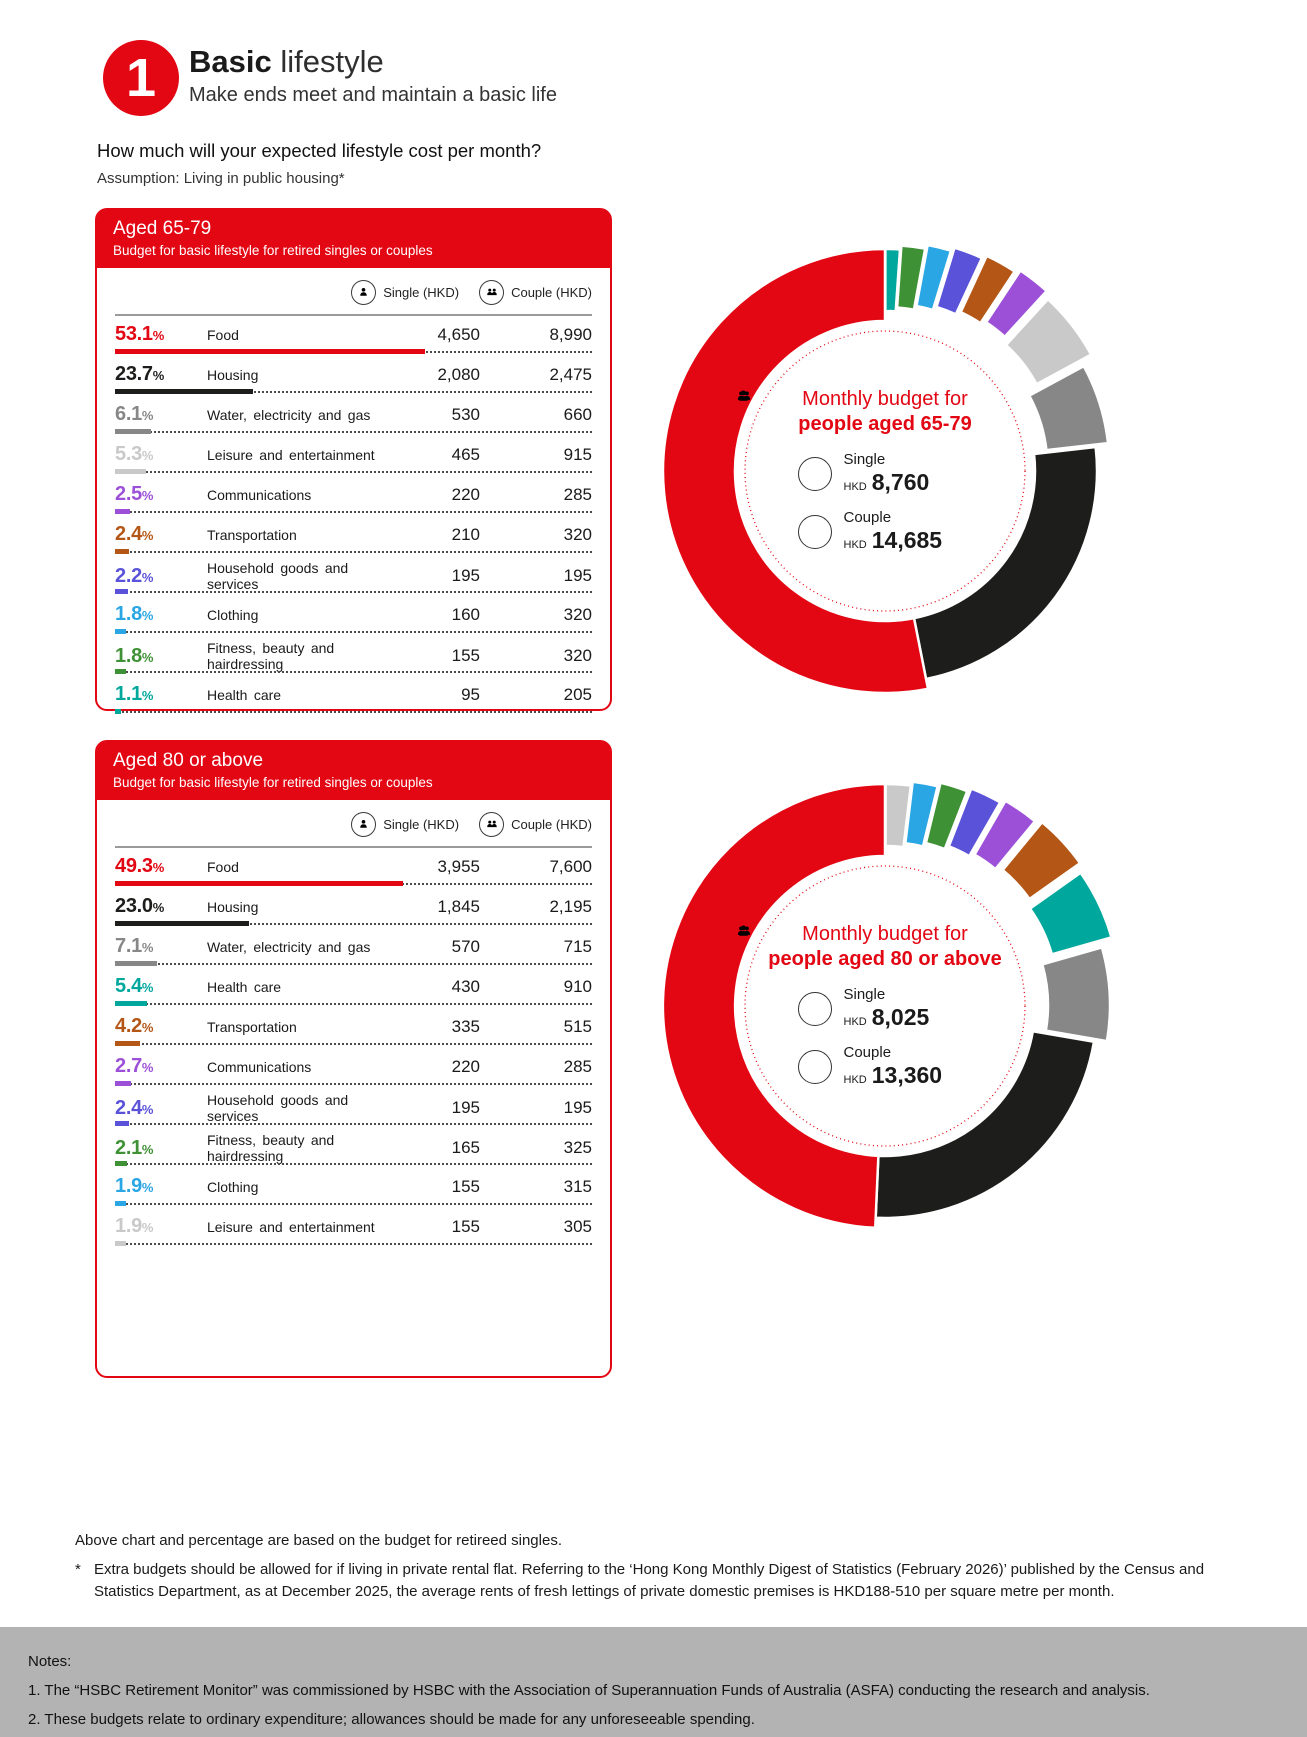 The width and height of the screenshot is (1307, 1737). I want to click on single-value: 465, so click(465, 454).